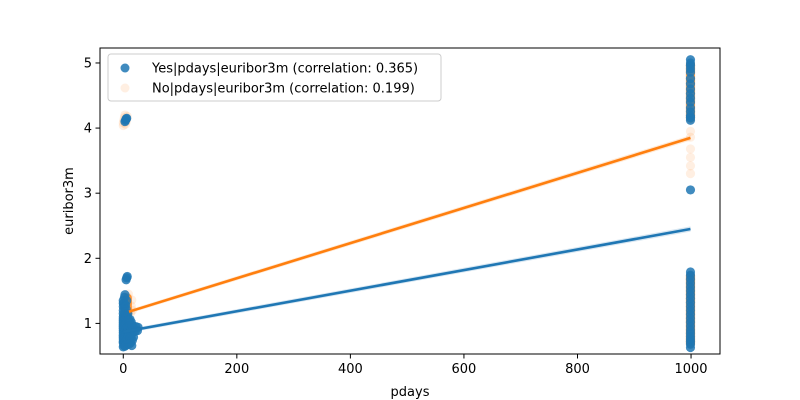 This screenshot has width=800, height=400. Describe the element at coordinates (88, 194) in the screenshot. I see `y-tick-label-3: 3` at that location.